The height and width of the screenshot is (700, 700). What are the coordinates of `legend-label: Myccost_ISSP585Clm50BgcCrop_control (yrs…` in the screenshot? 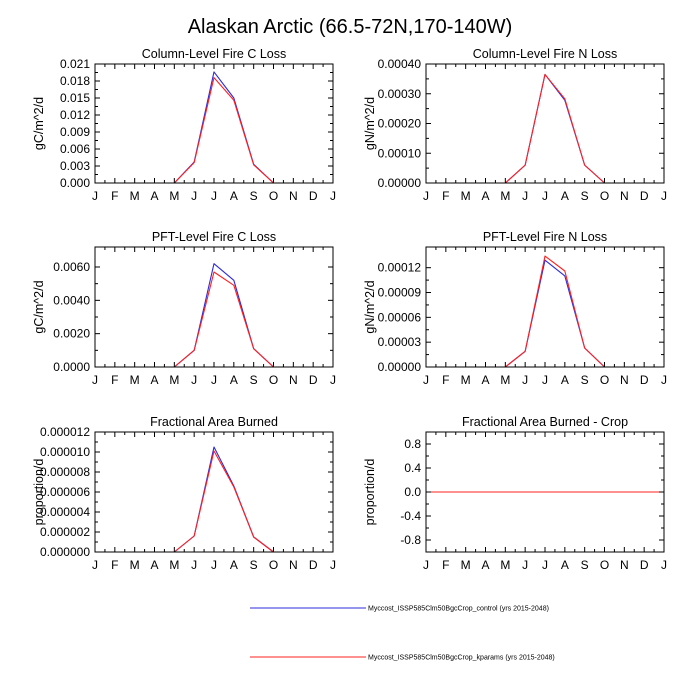 It's located at (458, 609).